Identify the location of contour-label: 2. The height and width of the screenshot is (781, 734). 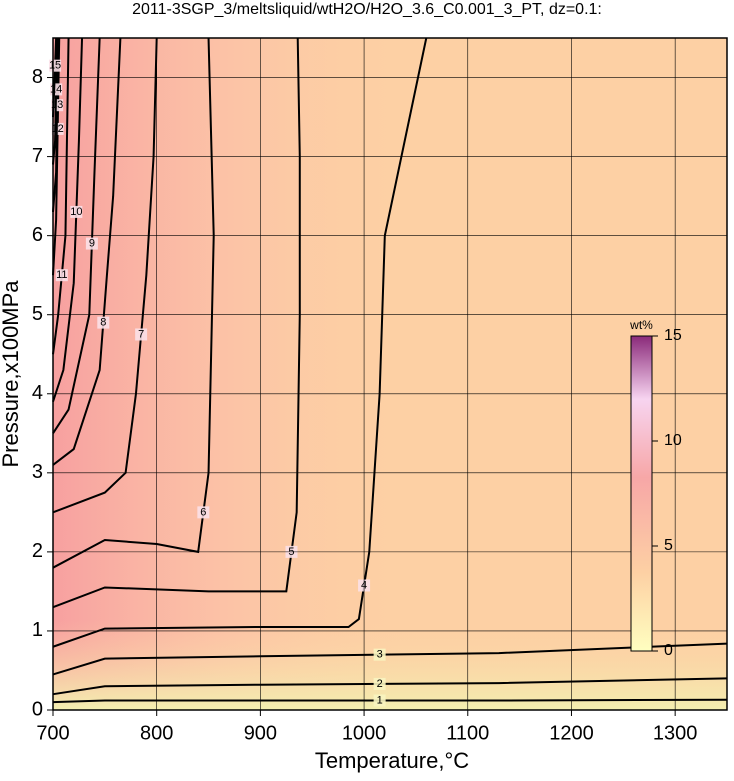
(380, 684).